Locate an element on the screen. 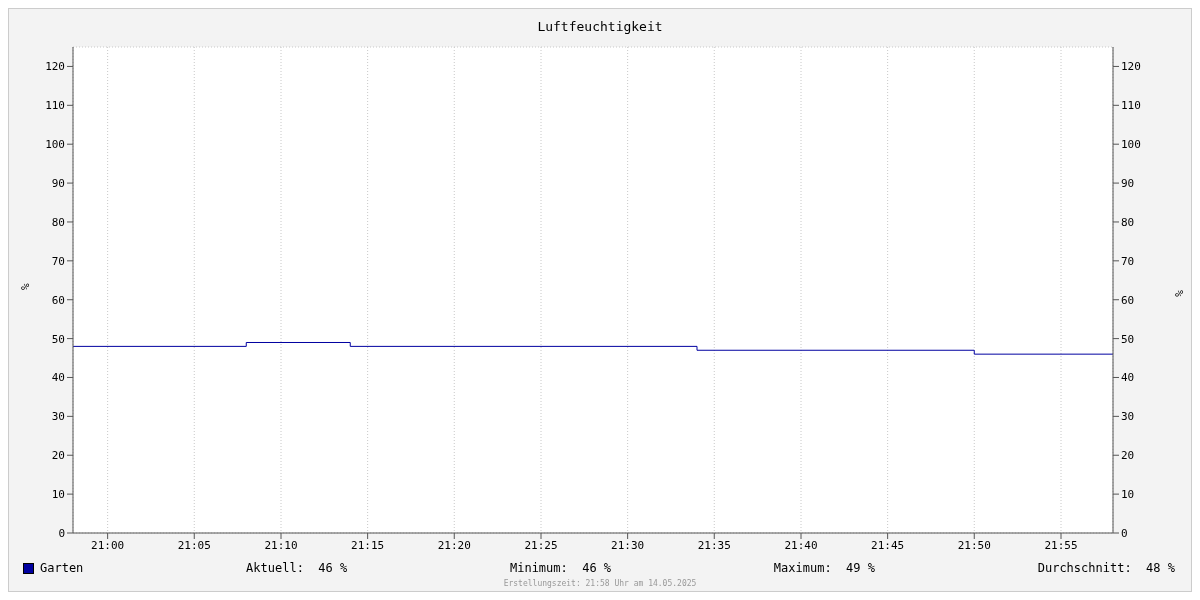 This screenshot has height=600, width=1200. y2-tick-label: 40 is located at coordinates (1128, 378).